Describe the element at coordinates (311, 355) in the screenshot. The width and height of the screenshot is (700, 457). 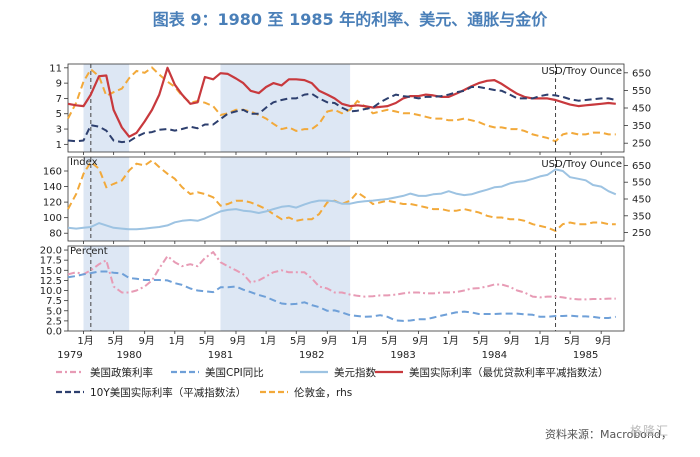
I see `x-year-label: 1982` at that location.